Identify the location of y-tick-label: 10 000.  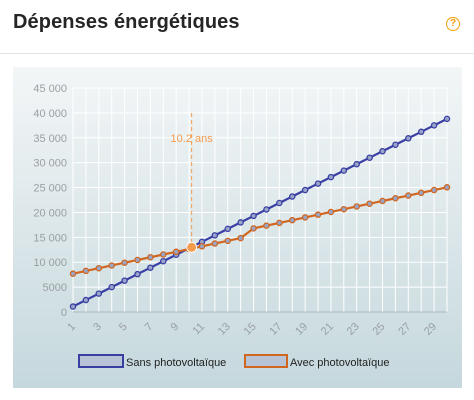
(50, 263).